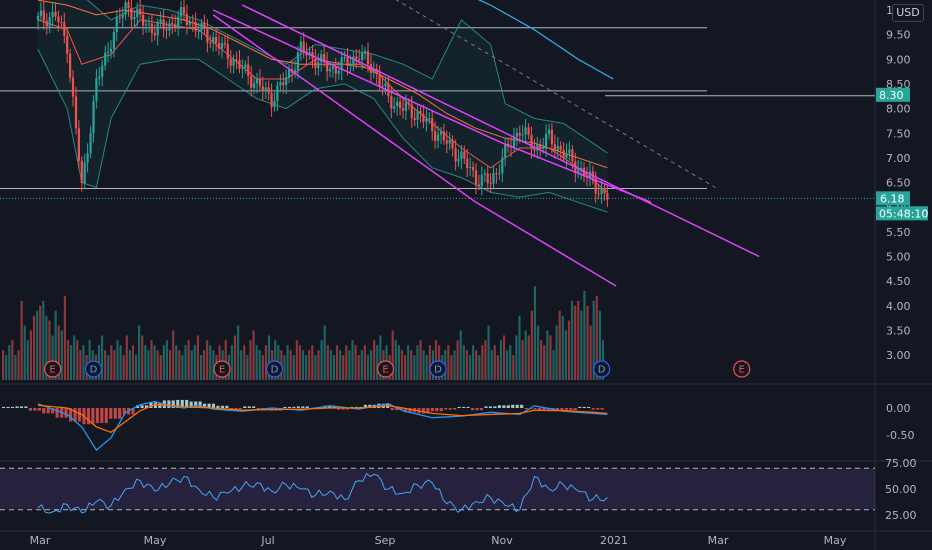 The width and height of the screenshot is (932, 550). What do you see at coordinates (898, 84) in the screenshot?
I see `price-tick-label: 8.50` at bounding box center [898, 84].